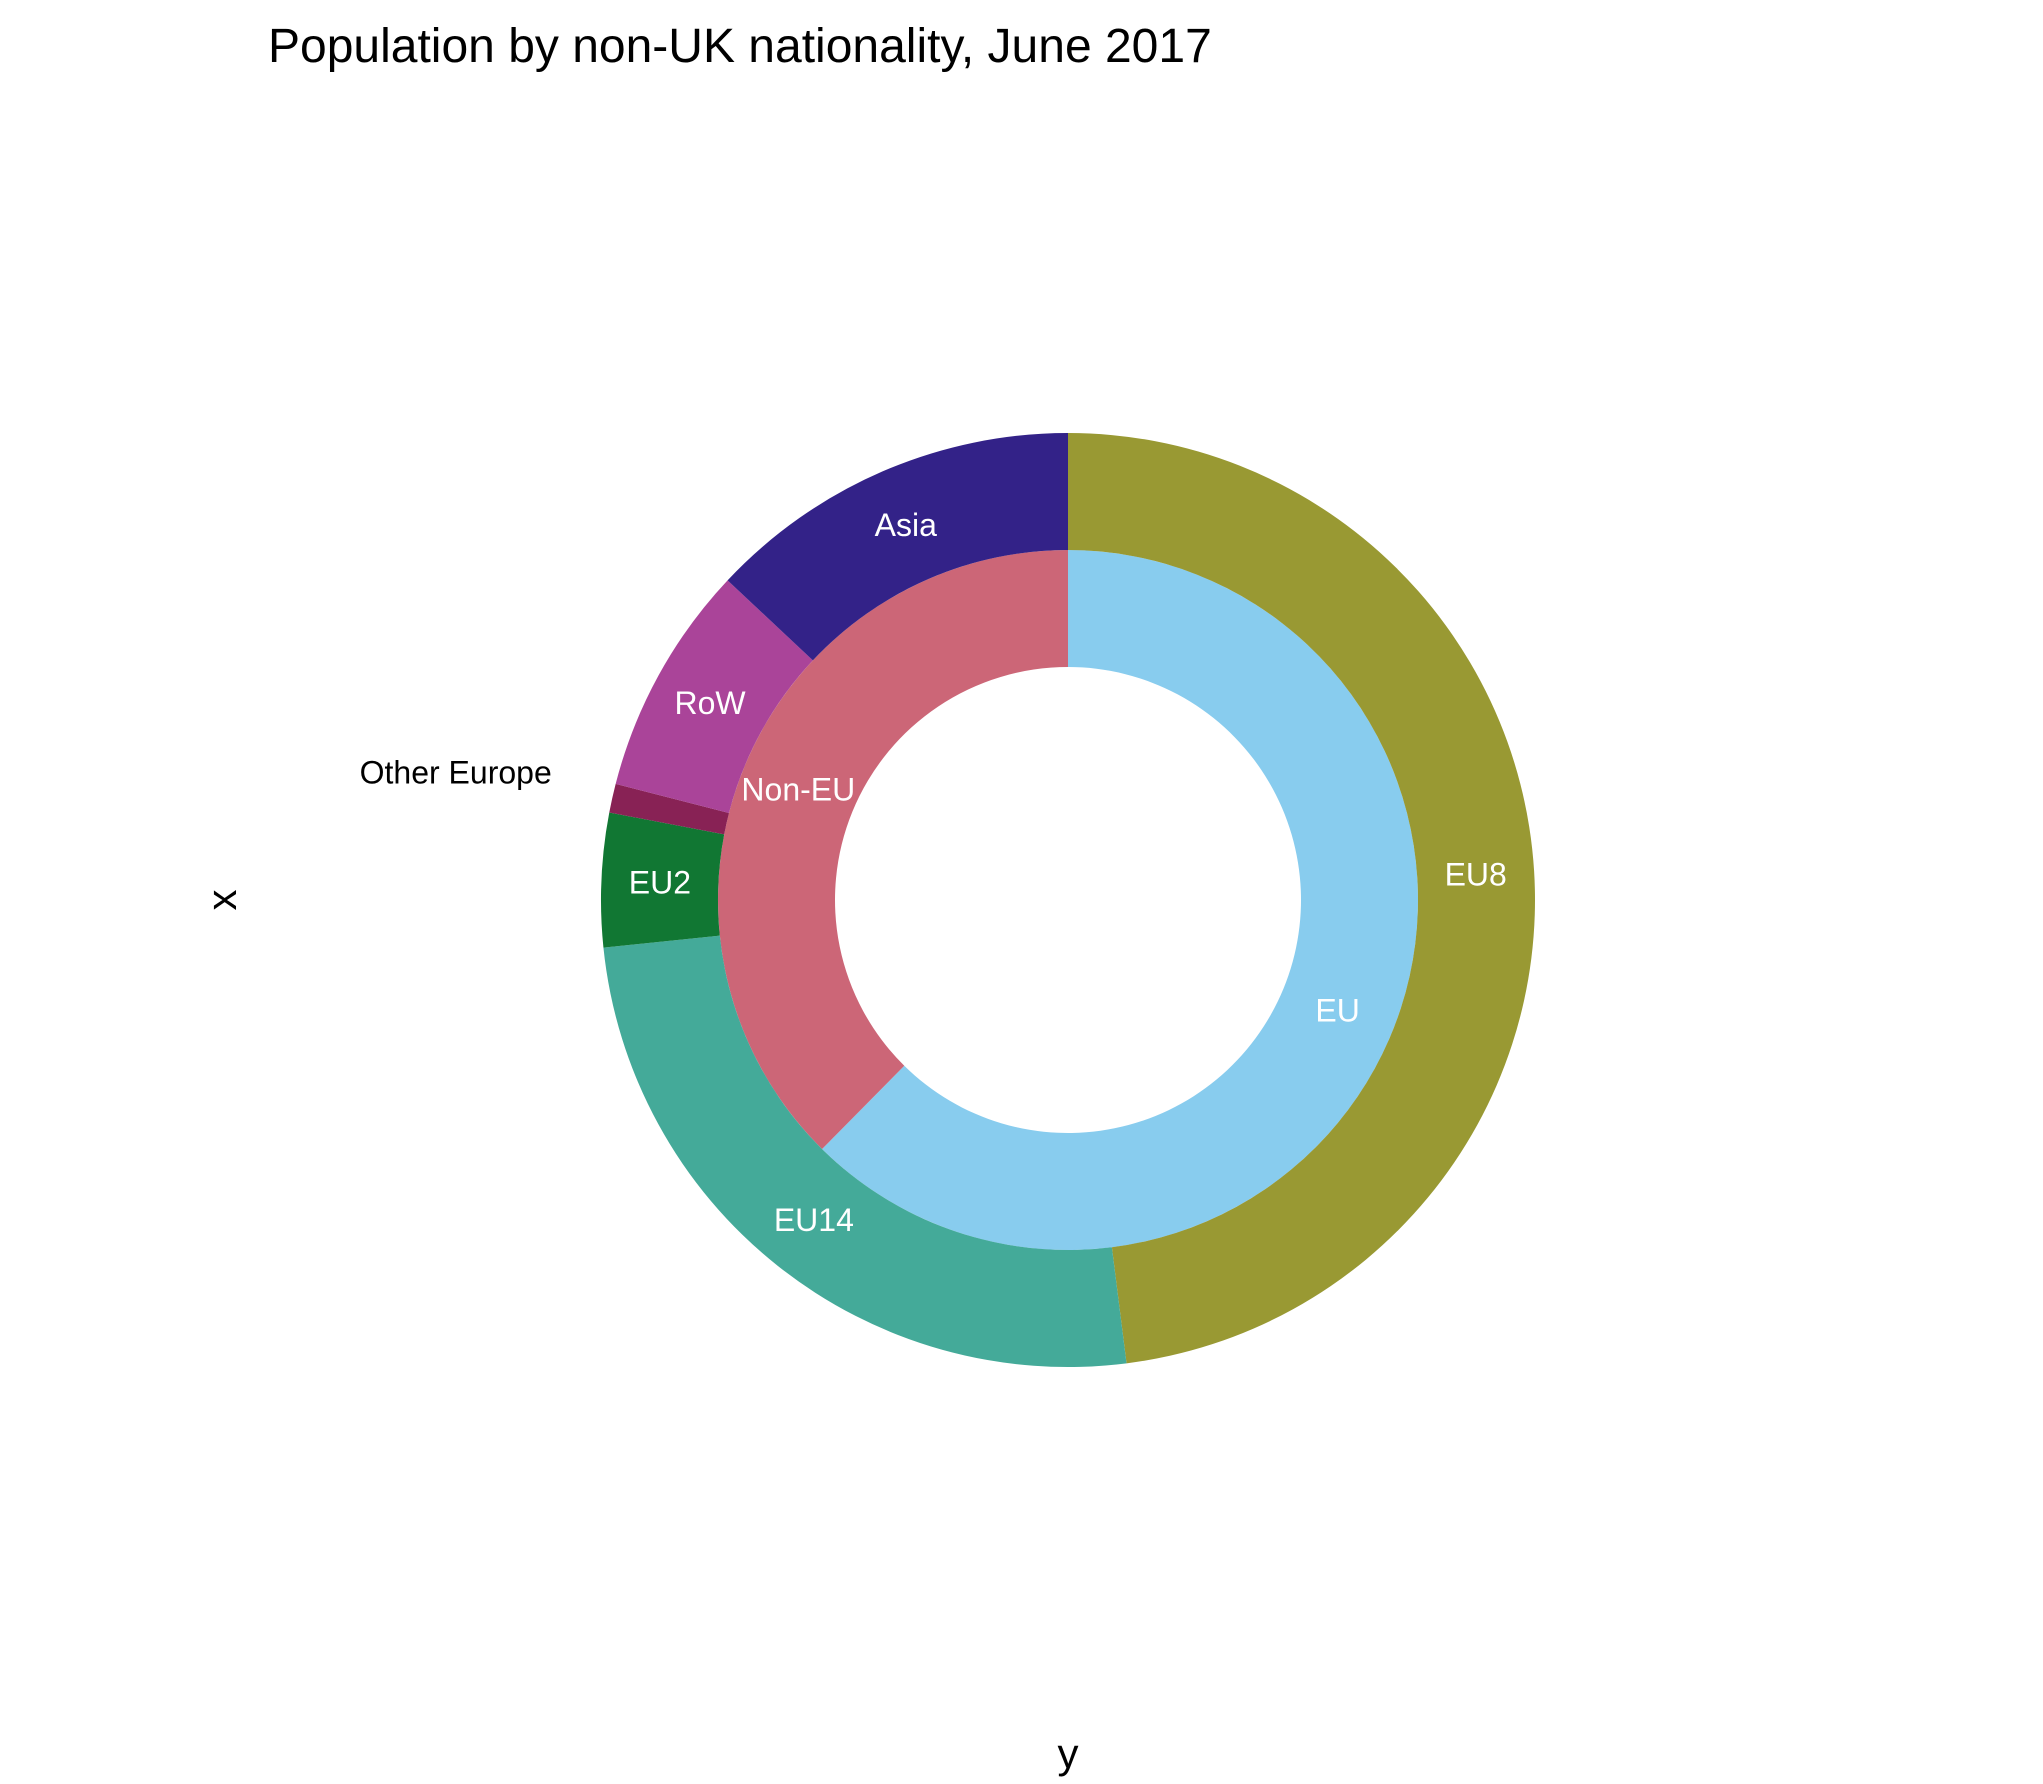 The height and width of the screenshot is (1784, 2043). Describe the element at coordinates (660, 882) in the screenshot. I see `segment-label-eu2: EU2` at that location.